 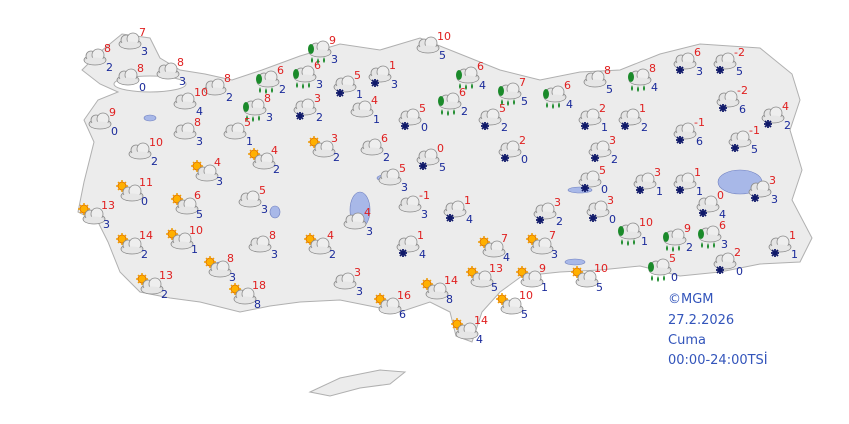 What do you see at coordinates (729, 62) in the screenshot?
I see `station: -25` at bounding box center [729, 62].